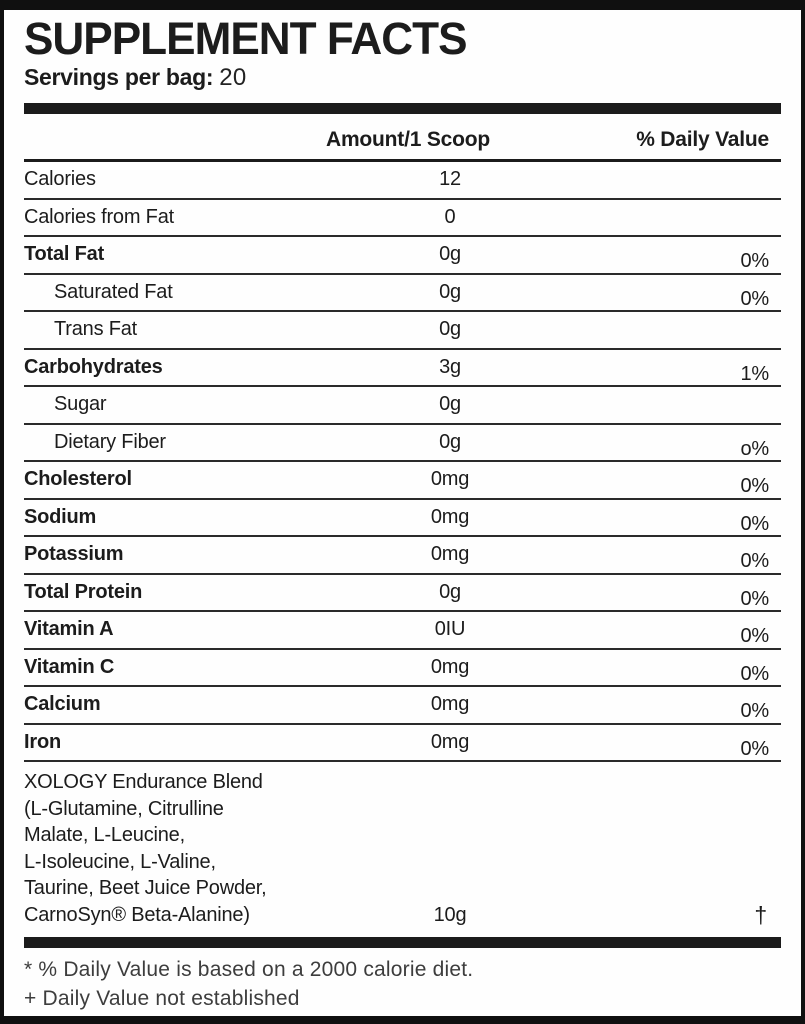  Describe the element at coordinates (60, 179) in the screenshot. I see `nutrient-name: Calories` at that location.